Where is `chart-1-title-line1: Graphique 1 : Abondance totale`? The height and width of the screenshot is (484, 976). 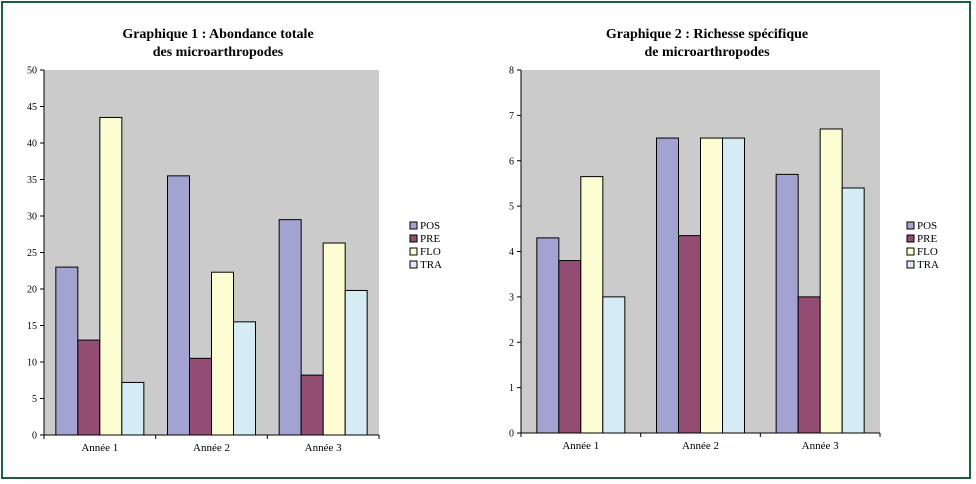 chart-1-title-line1: Graphique 1 : Abondance totale is located at coordinates (217, 34).